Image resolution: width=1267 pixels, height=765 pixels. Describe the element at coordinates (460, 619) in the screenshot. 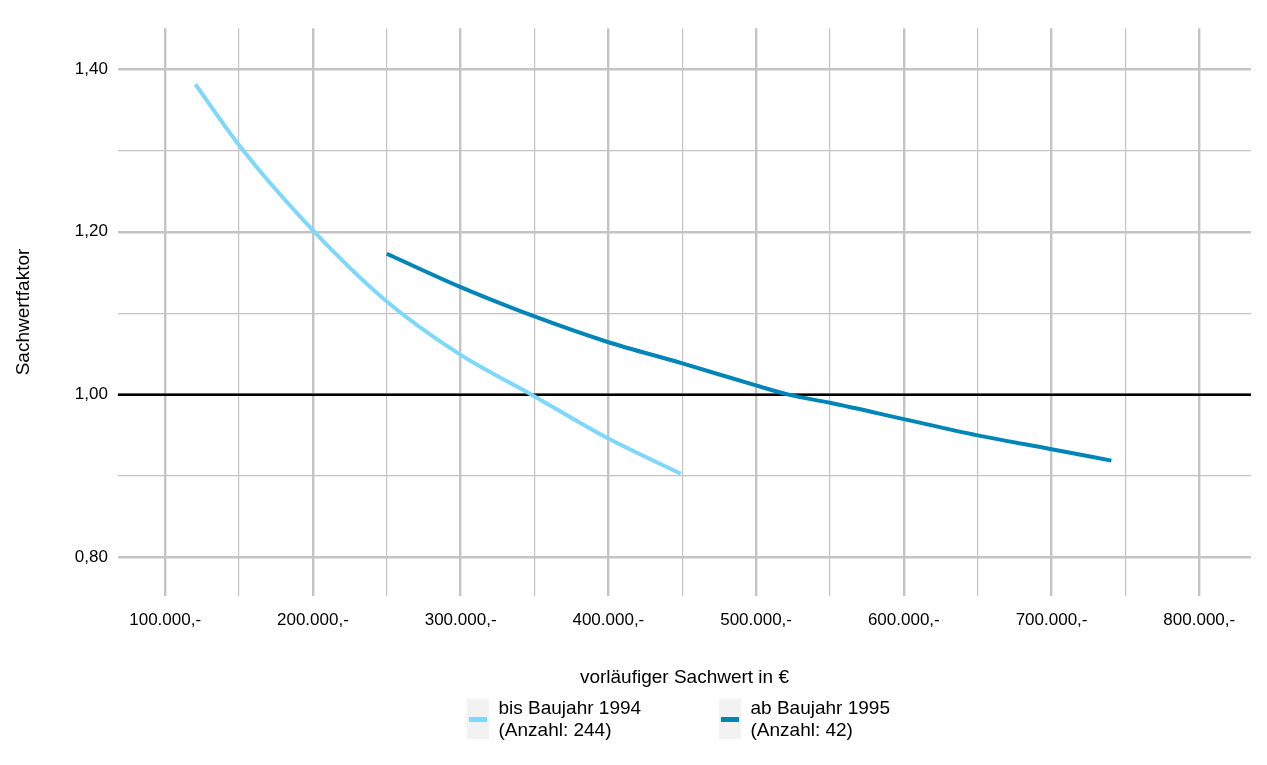

I see `x-tick-label: 300.000,-` at that location.